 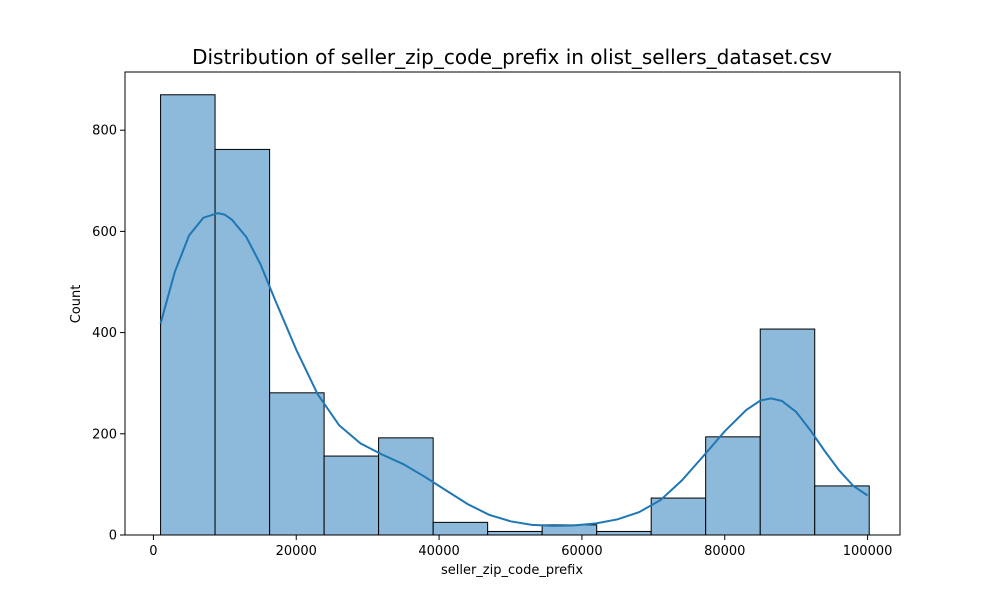 I want to click on x-tick-label: 80000, so click(x=724, y=551).